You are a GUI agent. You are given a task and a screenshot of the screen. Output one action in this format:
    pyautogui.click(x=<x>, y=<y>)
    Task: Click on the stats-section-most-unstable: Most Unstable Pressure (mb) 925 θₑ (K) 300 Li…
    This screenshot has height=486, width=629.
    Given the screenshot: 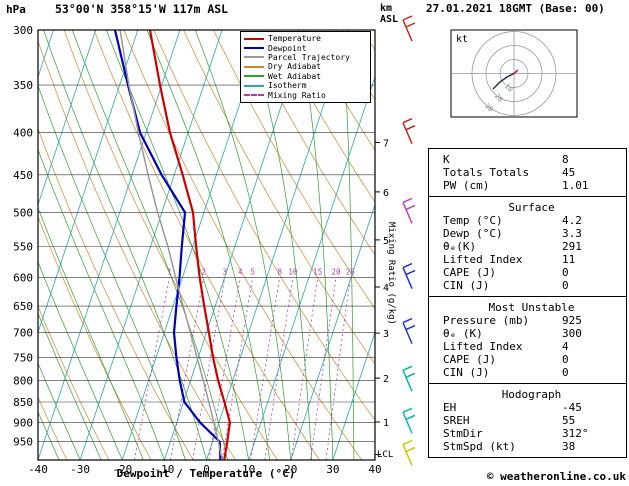 What is the action you would take?
    pyautogui.click(x=527, y=339)
    